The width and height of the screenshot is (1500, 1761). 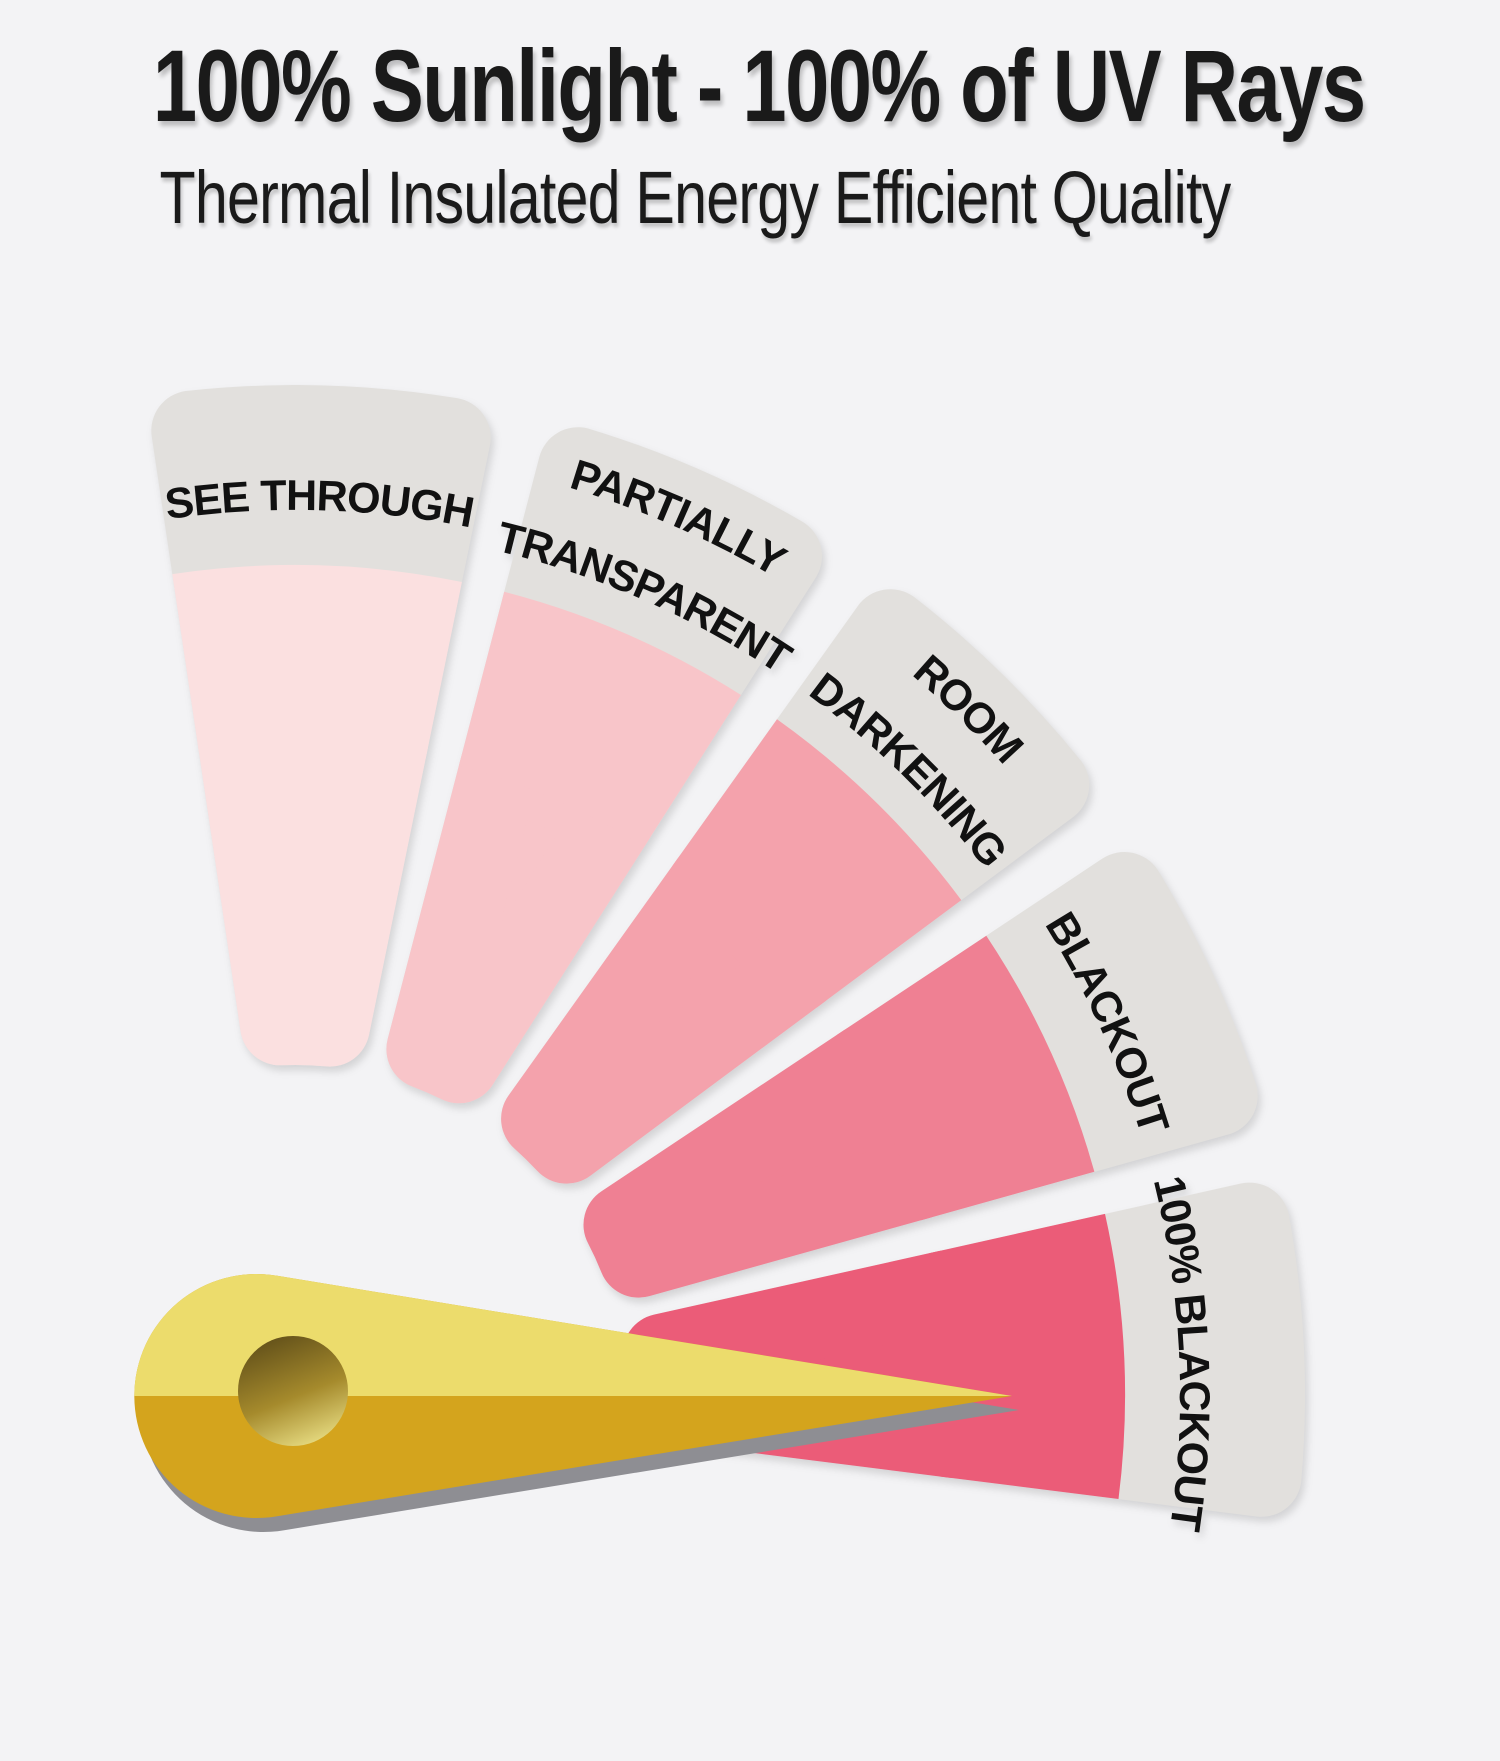 What do you see at coordinates (293, 1391) in the screenshot?
I see `needle-hub` at bounding box center [293, 1391].